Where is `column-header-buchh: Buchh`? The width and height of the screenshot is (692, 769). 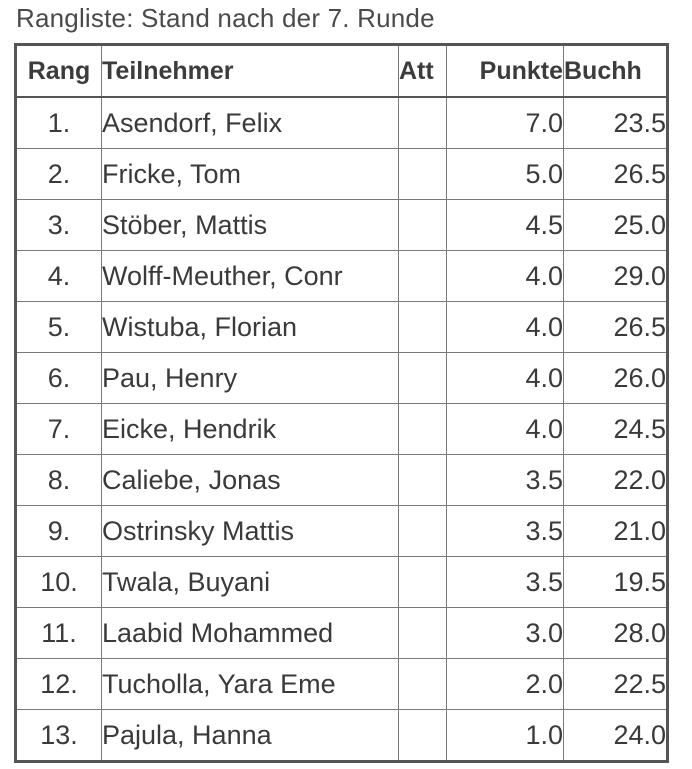 column-header-buchh: Buchh is located at coordinates (615, 71).